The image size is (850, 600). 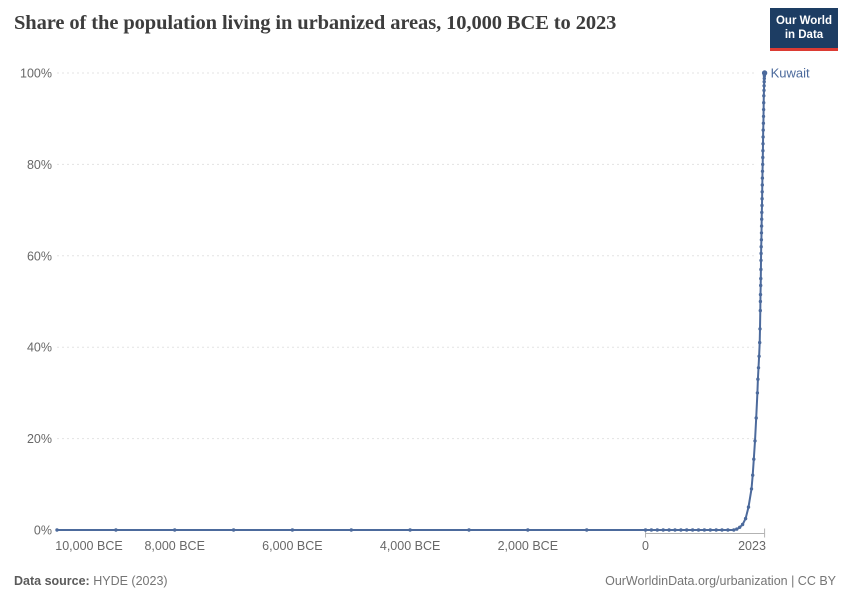 What do you see at coordinates (39, 348) in the screenshot?
I see `y-tick-label-40: 40%` at bounding box center [39, 348].